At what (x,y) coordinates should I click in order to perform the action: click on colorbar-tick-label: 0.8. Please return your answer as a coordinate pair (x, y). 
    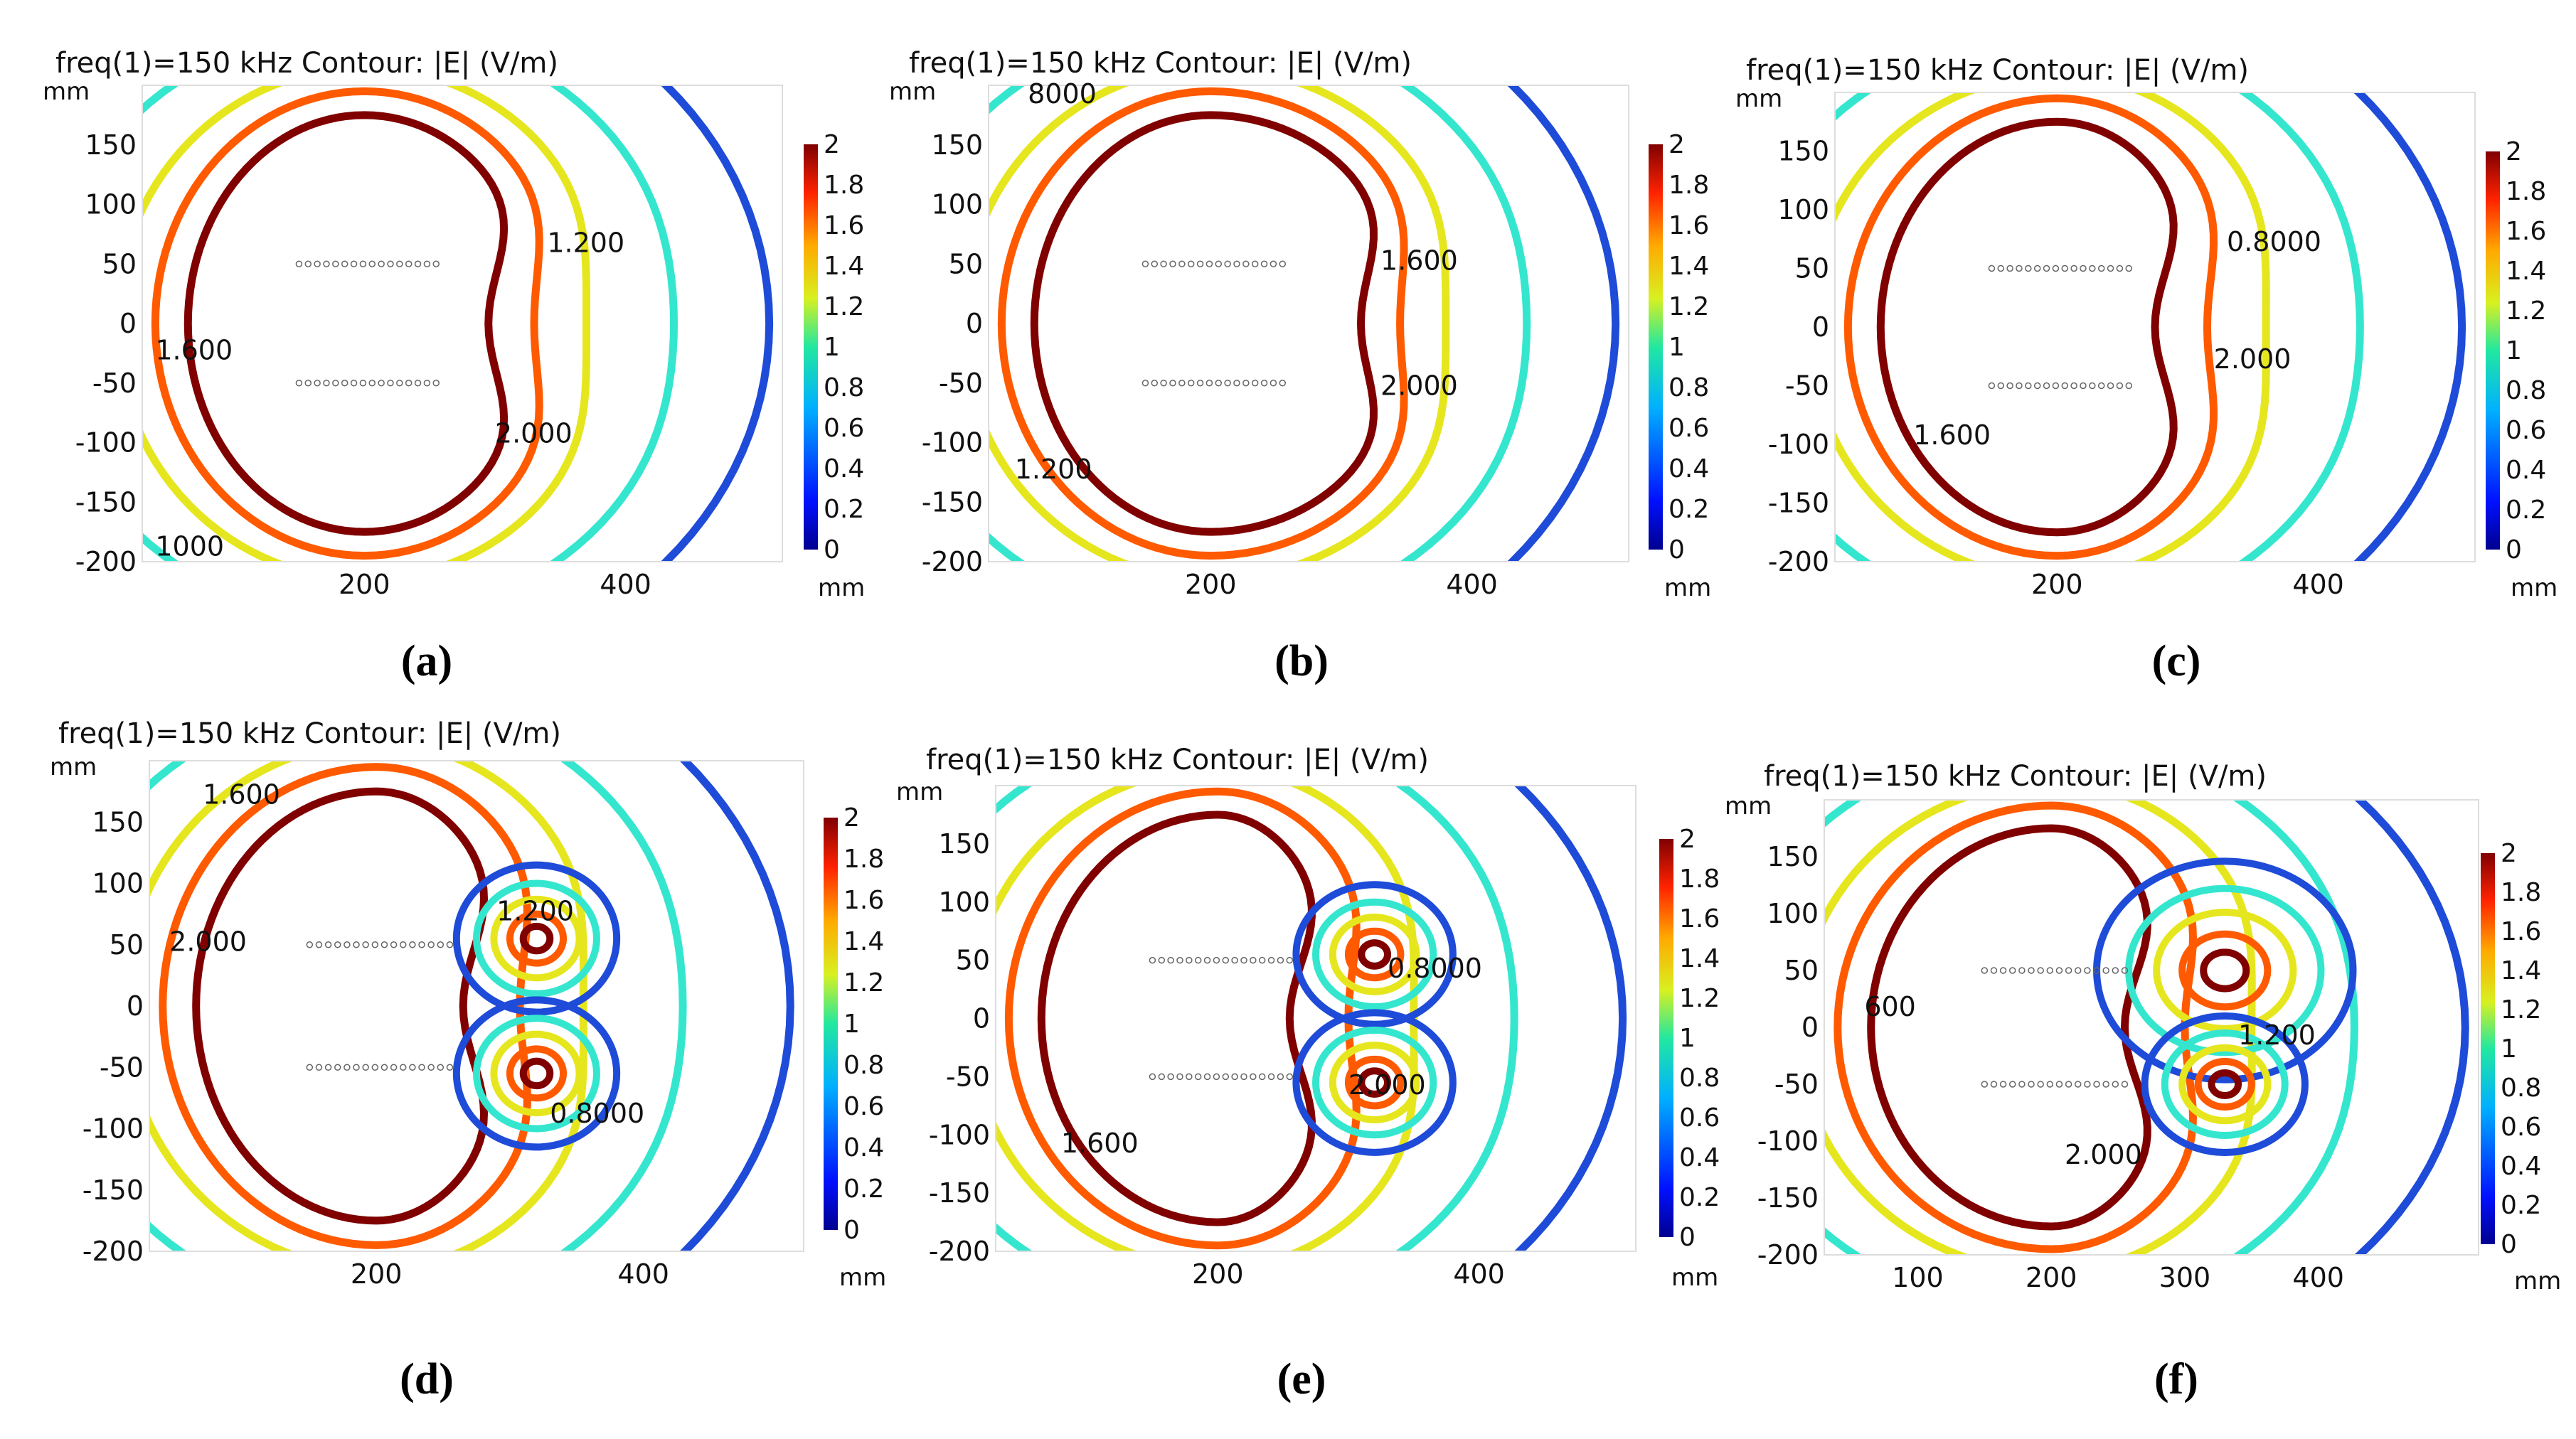
    Looking at the image, I should click on (1699, 1078).